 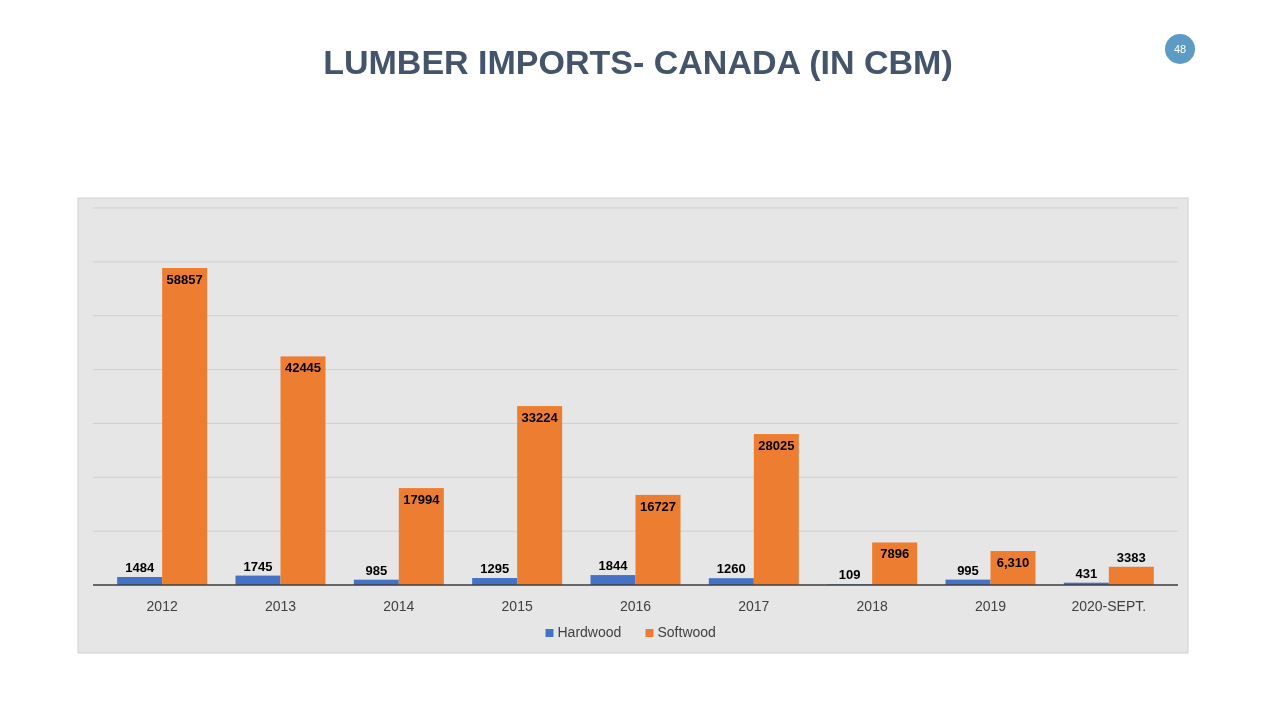 What do you see at coordinates (140, 568) in the screenshot?
I see `data-label: 1484` at bounding box center [140, 568].